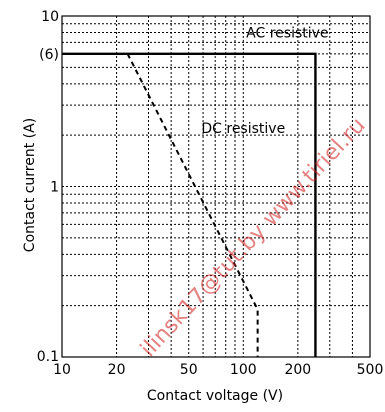 Image resolution: width=385 pixels, height=412 pixels. Describe the element at coordinates (297, 370) in the screenshot. I see `x-tick-label: 200` at that location.